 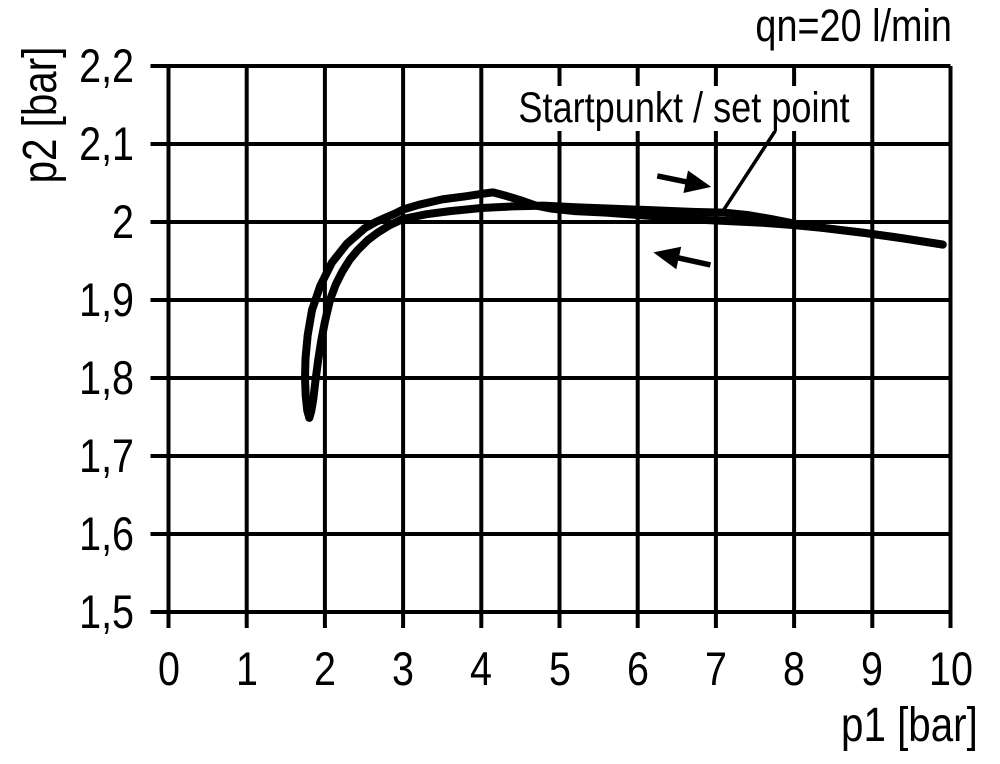 What do you see at coordinates (246, 668) in the screenshot?
I see `x-tick-label: 1` at bounding box center [246, 668].